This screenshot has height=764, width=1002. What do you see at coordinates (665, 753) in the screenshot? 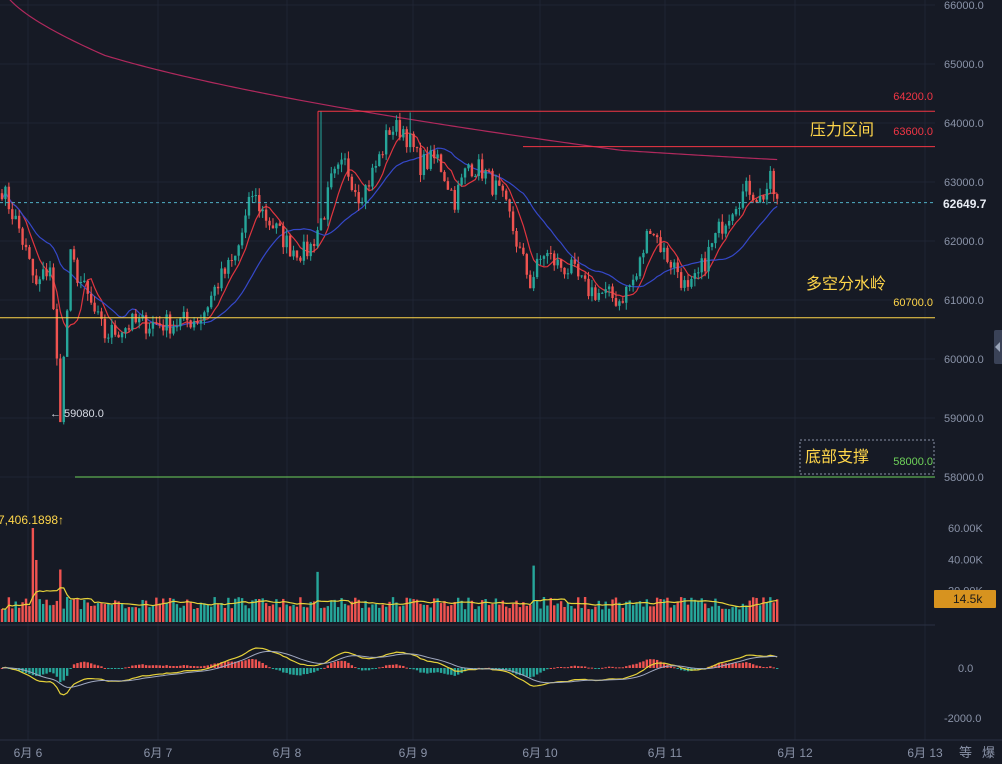
I see `time-tick-label: 6月 11` at bounding box center [665, 753].